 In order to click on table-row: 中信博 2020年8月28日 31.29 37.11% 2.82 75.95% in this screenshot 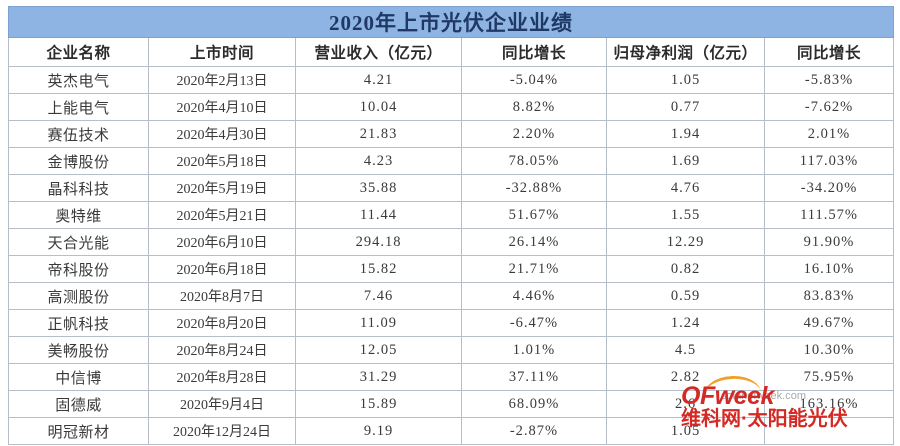, I will do `click(451, 377)`.